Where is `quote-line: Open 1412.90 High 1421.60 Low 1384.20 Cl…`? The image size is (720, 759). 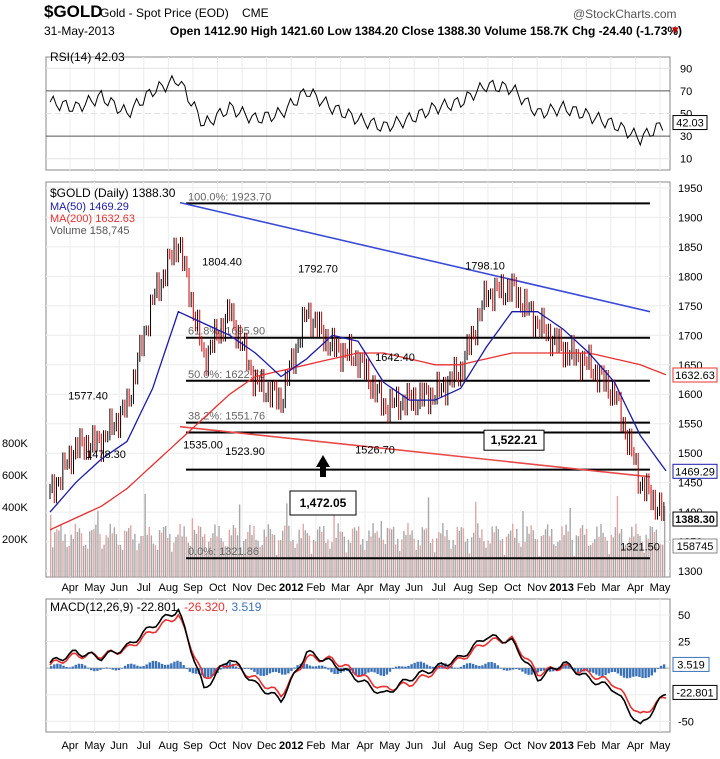
quote-line: Open 1412.90 High 1421.60 Low 1384.20 Cl… is located at coordinates (426, 31).